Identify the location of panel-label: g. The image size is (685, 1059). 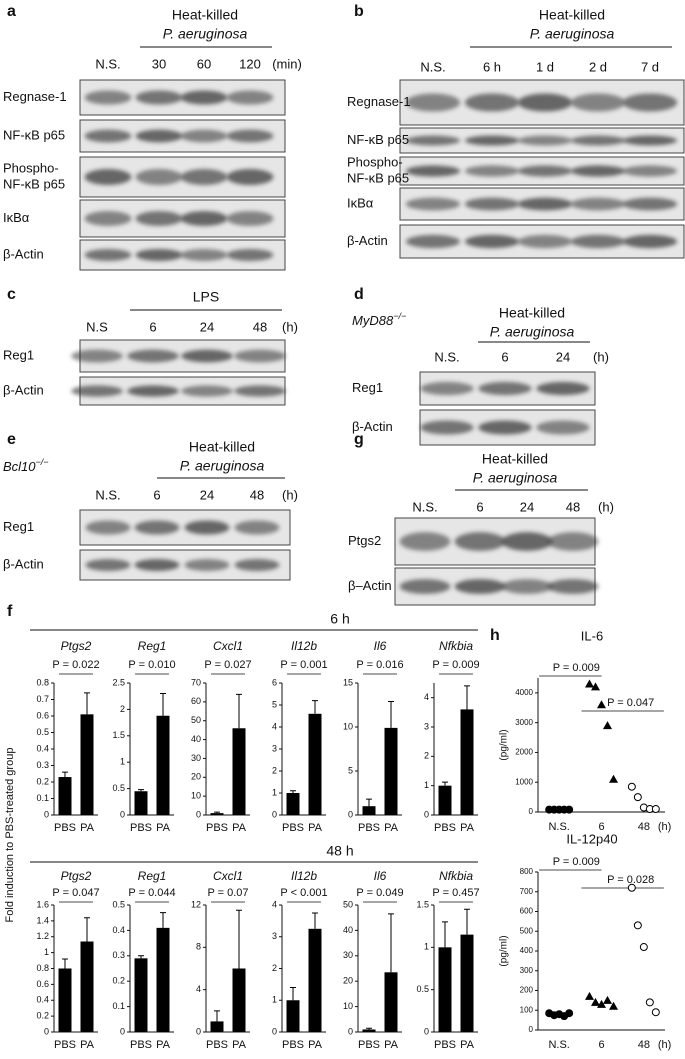
(359, 439).